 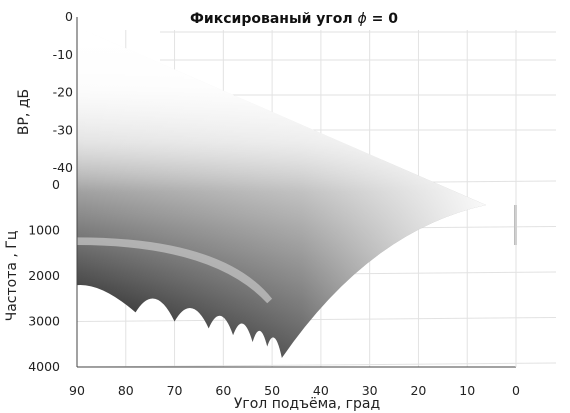 I want to click on x-tick-label: 10, so click(x=467, y=390).